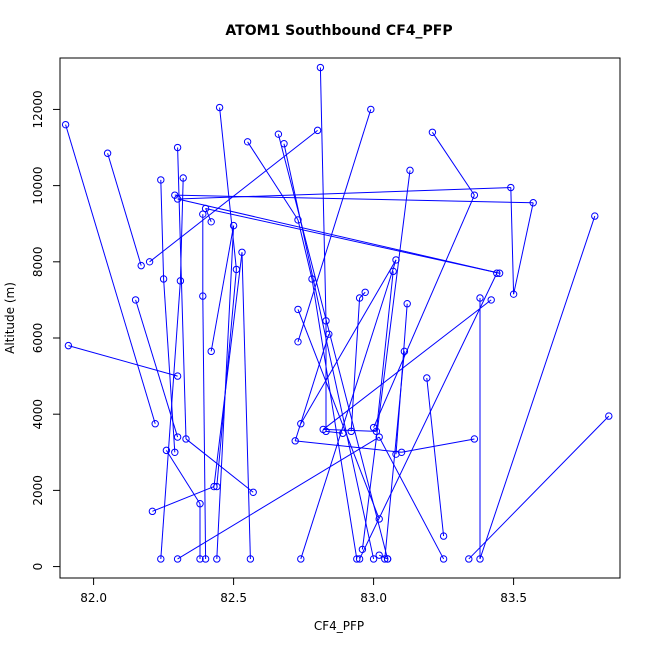 The height and width of the screenshot is (650, 650). Describe the element at coordinates (38, 338) in the screenshot. I see `y-tick-label: 6000` at that location.